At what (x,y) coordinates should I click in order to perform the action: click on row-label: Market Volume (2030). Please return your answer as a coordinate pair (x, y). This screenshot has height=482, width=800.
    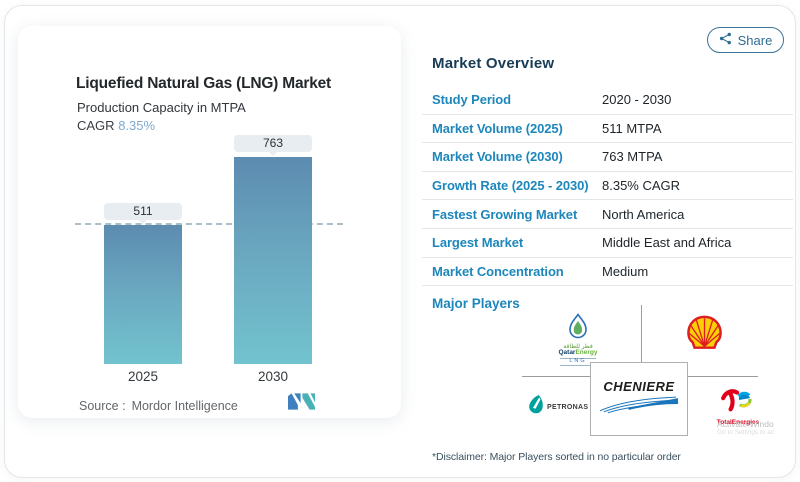
    Looking at the image, I should click on (497, 157).